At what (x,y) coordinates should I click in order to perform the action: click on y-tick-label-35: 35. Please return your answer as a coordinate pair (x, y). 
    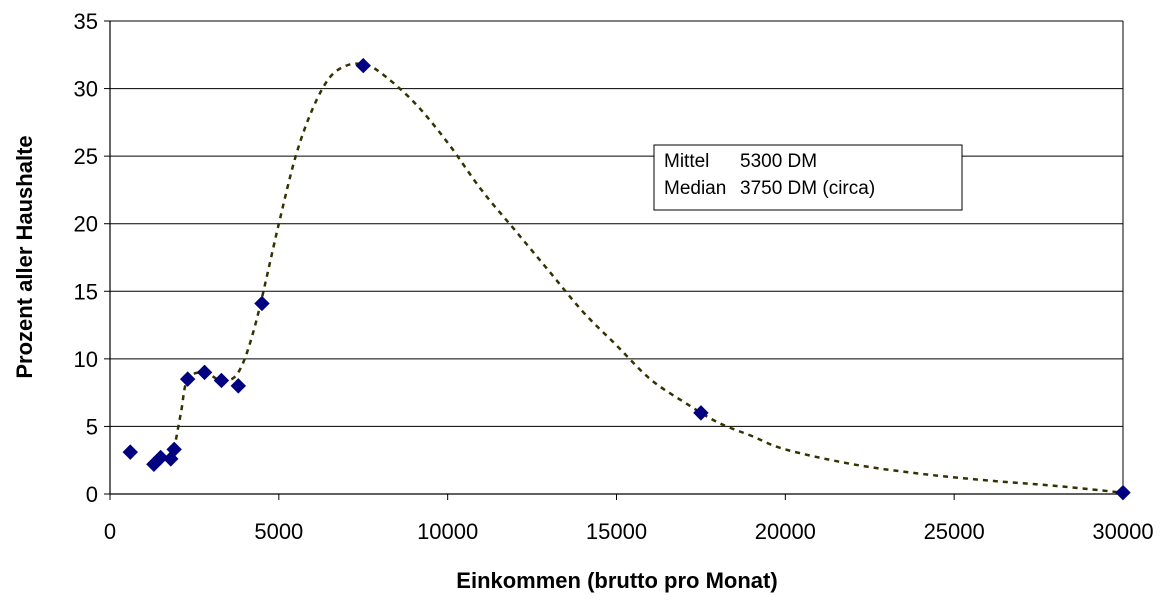
    Looking at the image, I should click on (86, 21).